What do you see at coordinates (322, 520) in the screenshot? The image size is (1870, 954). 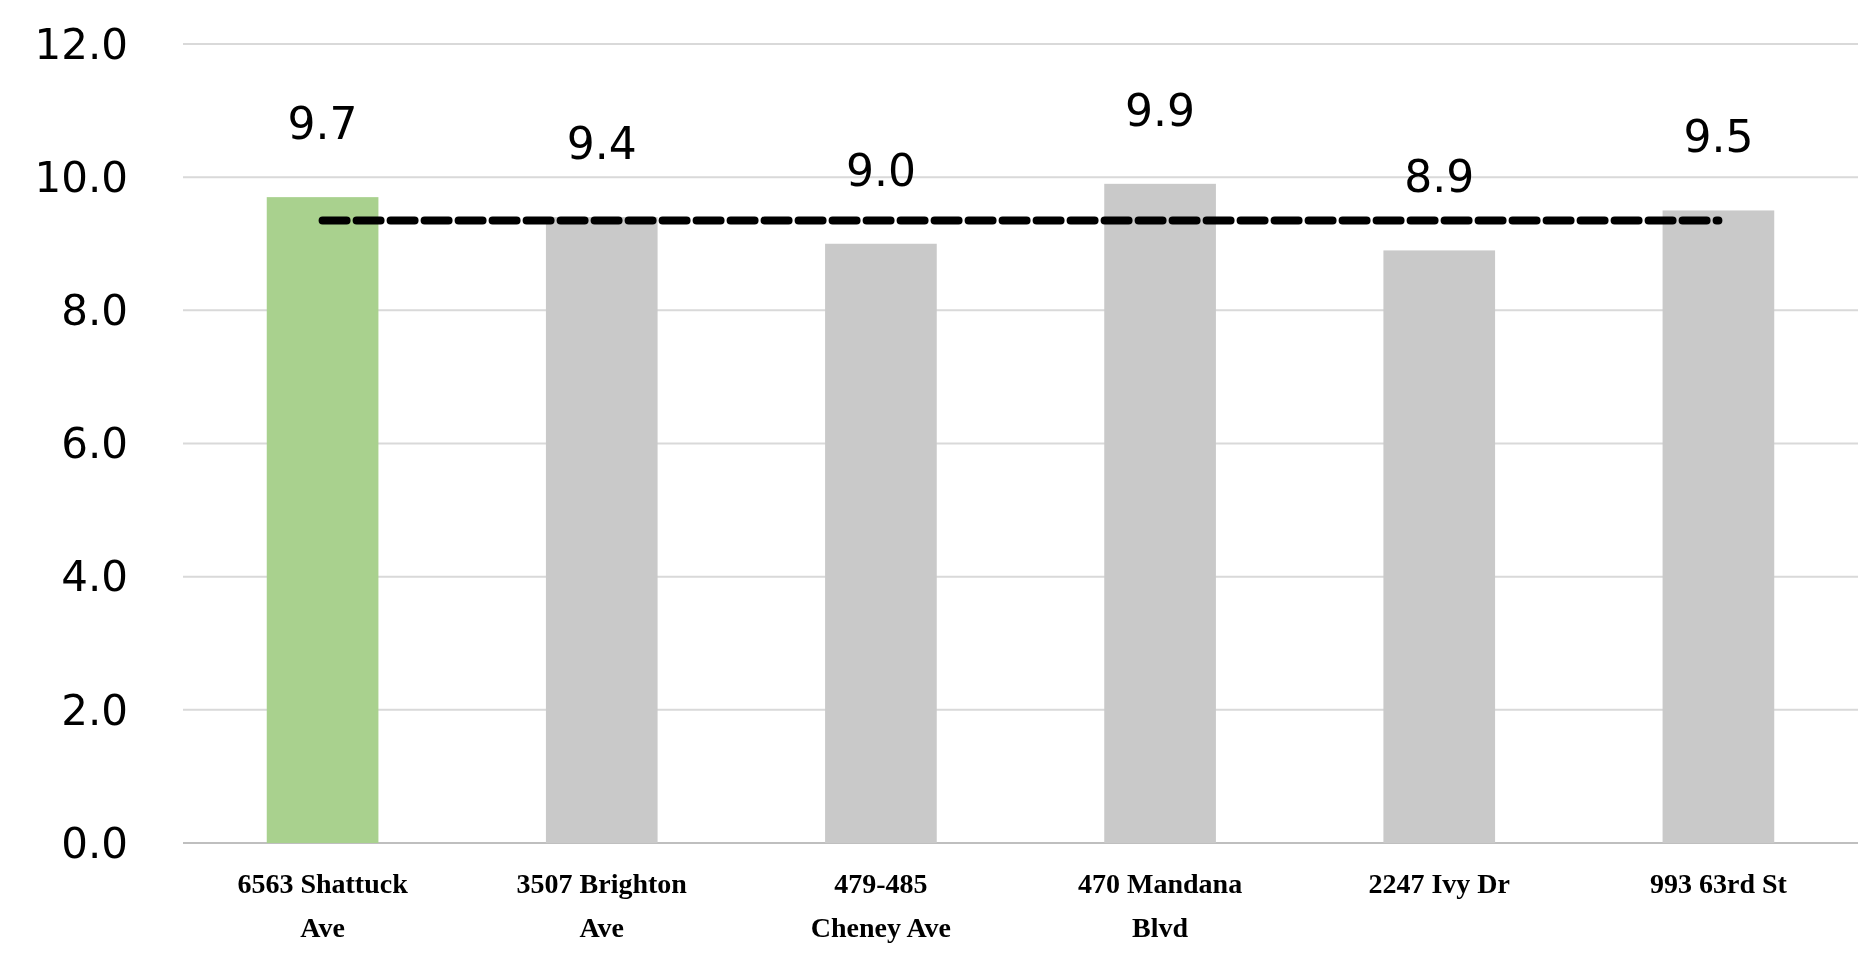 I see `bar` at bounding box center [322, 520].